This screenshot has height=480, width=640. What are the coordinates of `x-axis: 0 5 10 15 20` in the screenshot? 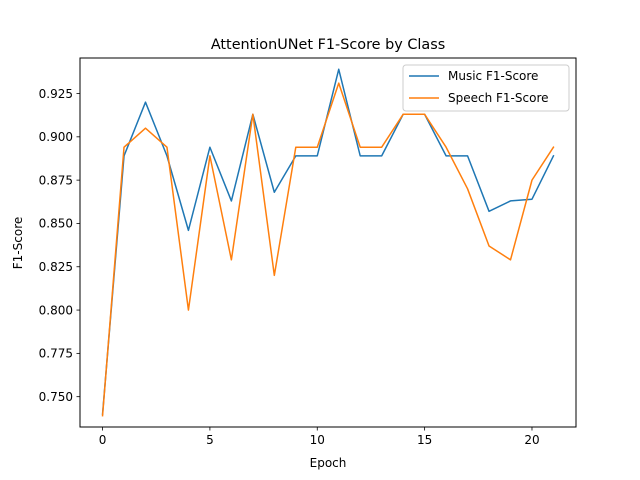 It's located at (319, 437).